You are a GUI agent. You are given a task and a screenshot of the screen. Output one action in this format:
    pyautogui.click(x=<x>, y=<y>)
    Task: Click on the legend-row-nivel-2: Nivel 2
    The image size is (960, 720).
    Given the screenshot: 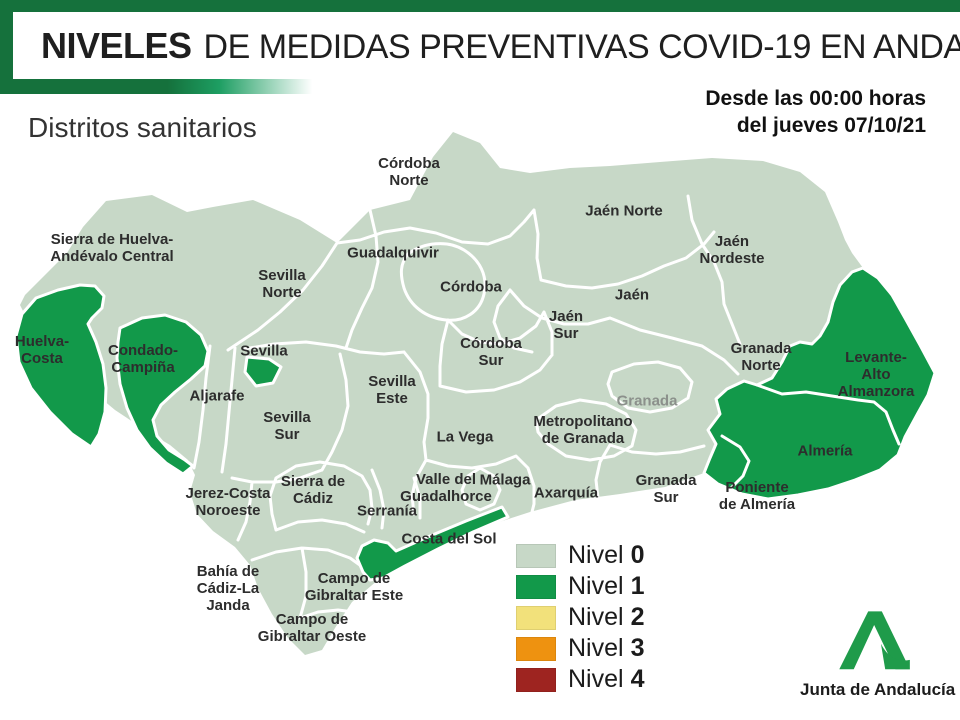 What is the action you would take?
    pyautogui.click(x=580, y=617)
    